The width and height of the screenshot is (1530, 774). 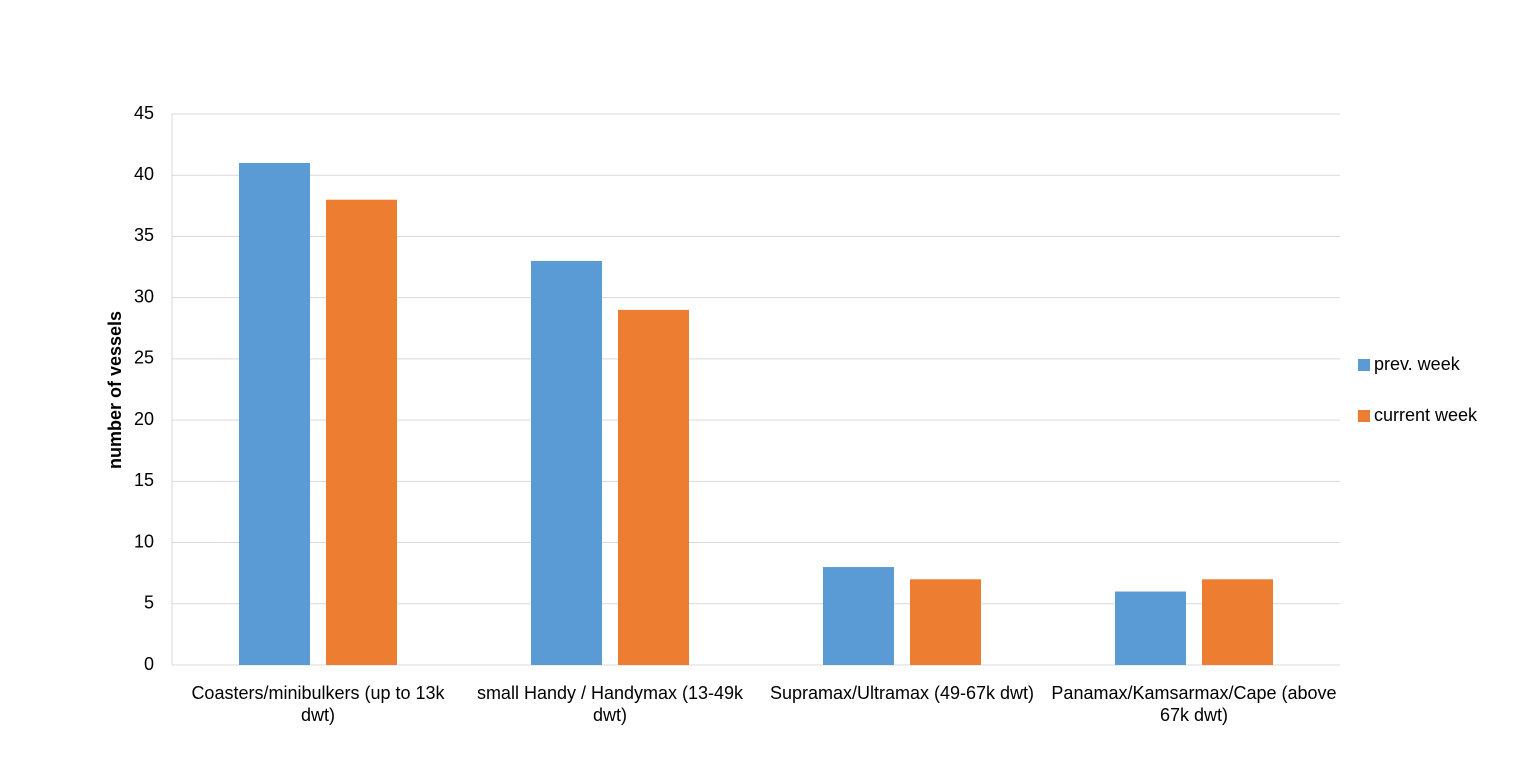 What do you see at coordinates (144, 235) in the screenshot?
I see `y-tick-label: 35` at bounding box center [144, 235].